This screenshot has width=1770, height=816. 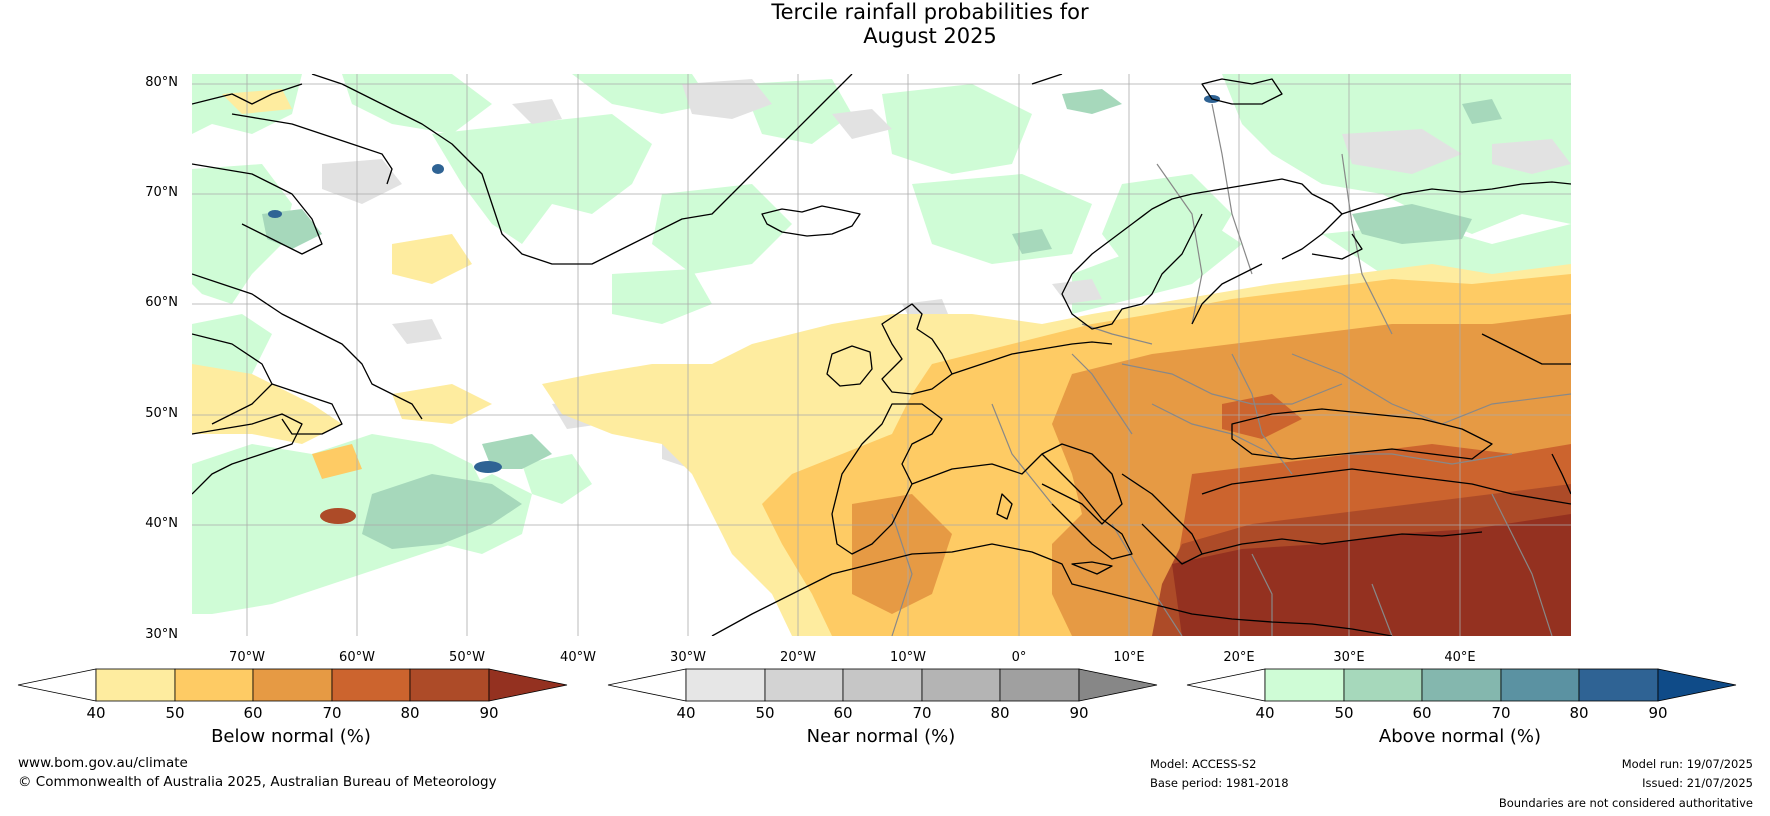 What do you see at coordinates (1079, 713) in the screenshot?
I see `cbar-near-tick-90: 90` at bounding box center [1079, 713].